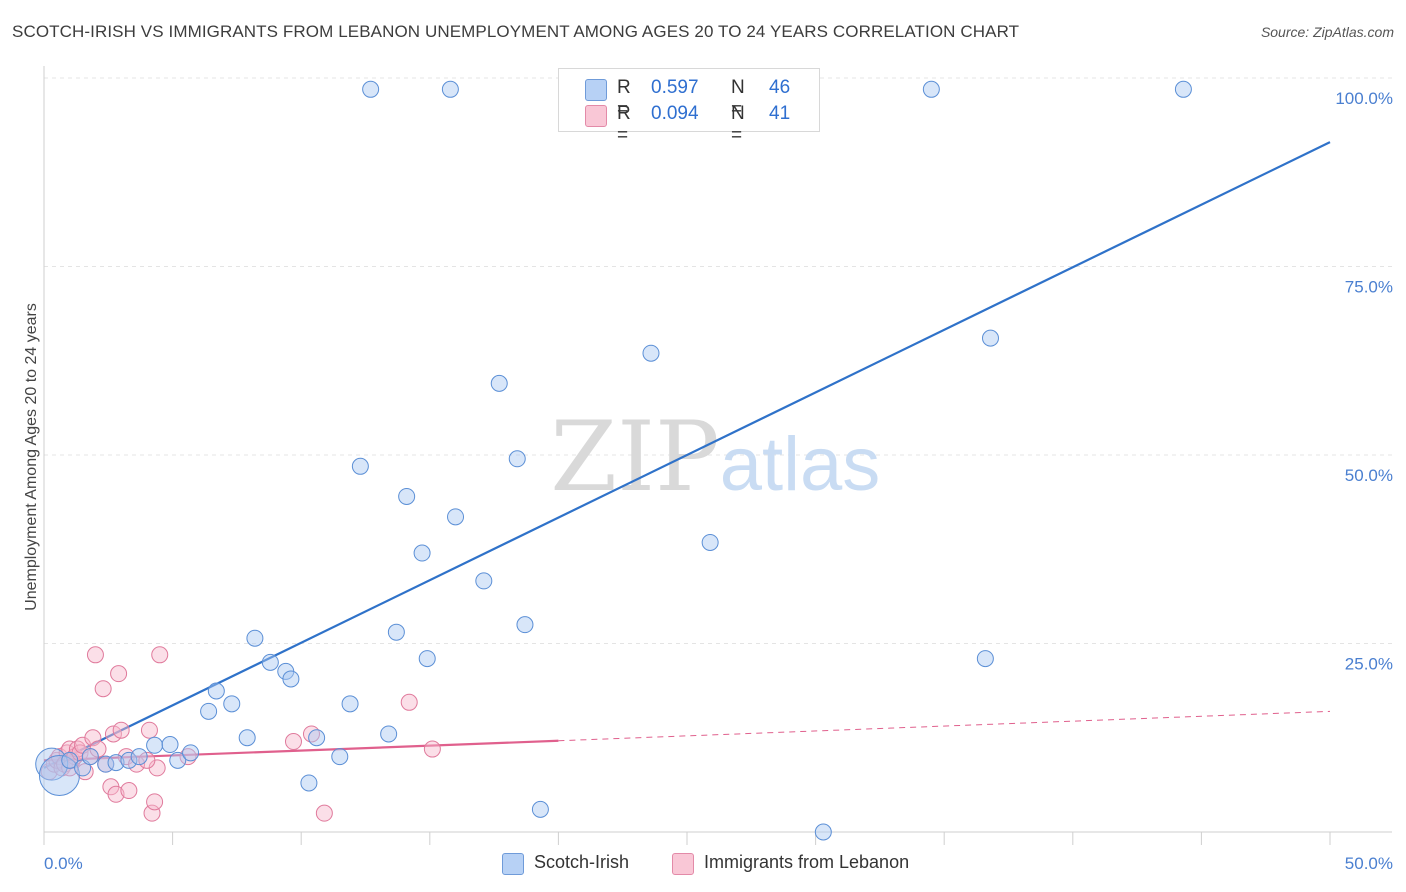  What do you see at coordinates (1369, 287) in the screenshot?
I see `y-tick-label: 75.0%` at bounding box center [1369, 287].